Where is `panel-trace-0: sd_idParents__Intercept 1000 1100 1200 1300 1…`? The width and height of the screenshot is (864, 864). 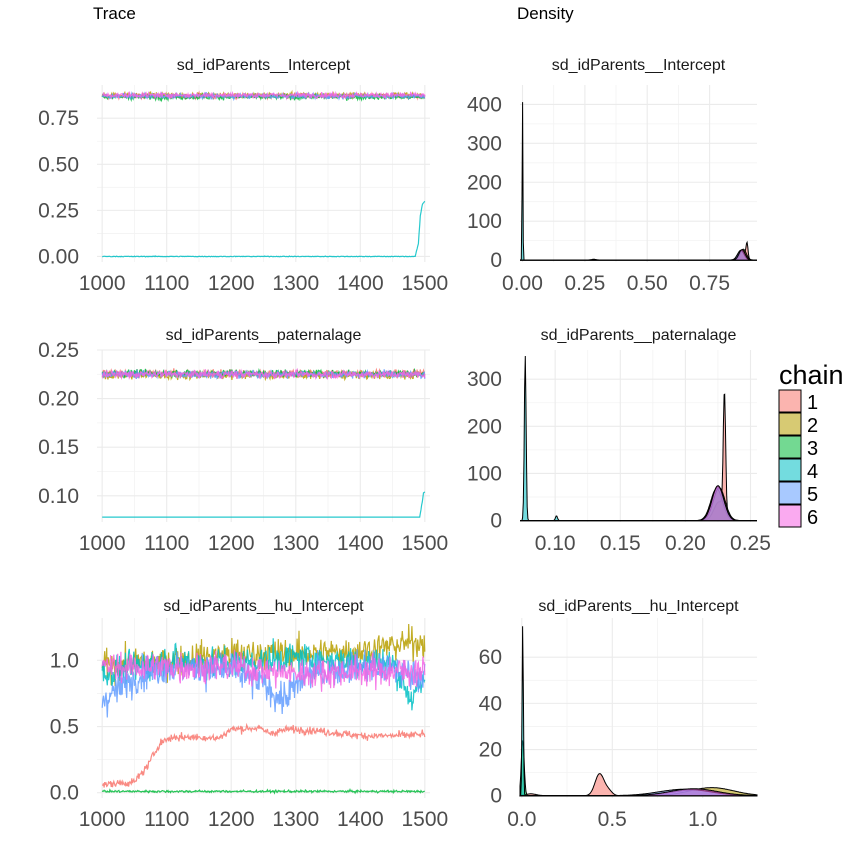 panel-trace-0: sd_idParents__Intercept 1000 1100 1200 1300 1… is located at coordinates (243, 176).